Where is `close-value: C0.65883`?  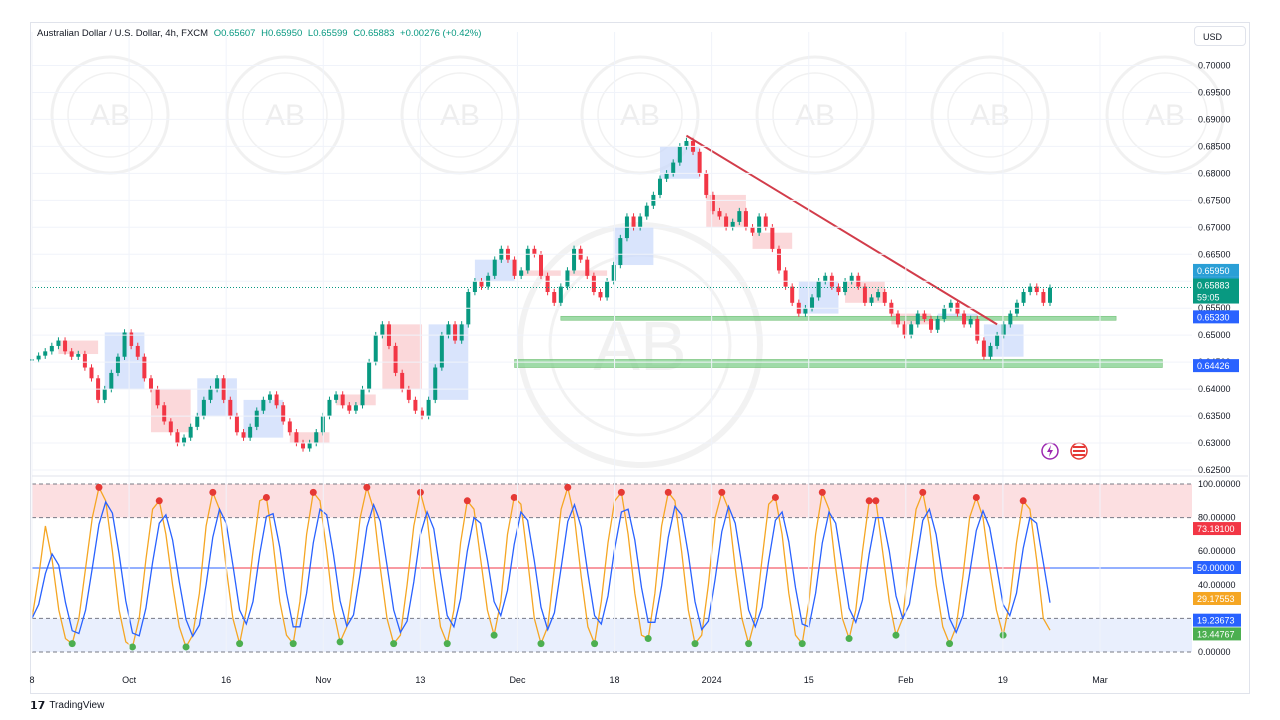 close-value: C0.65883 is located at coordinates (374, 33).